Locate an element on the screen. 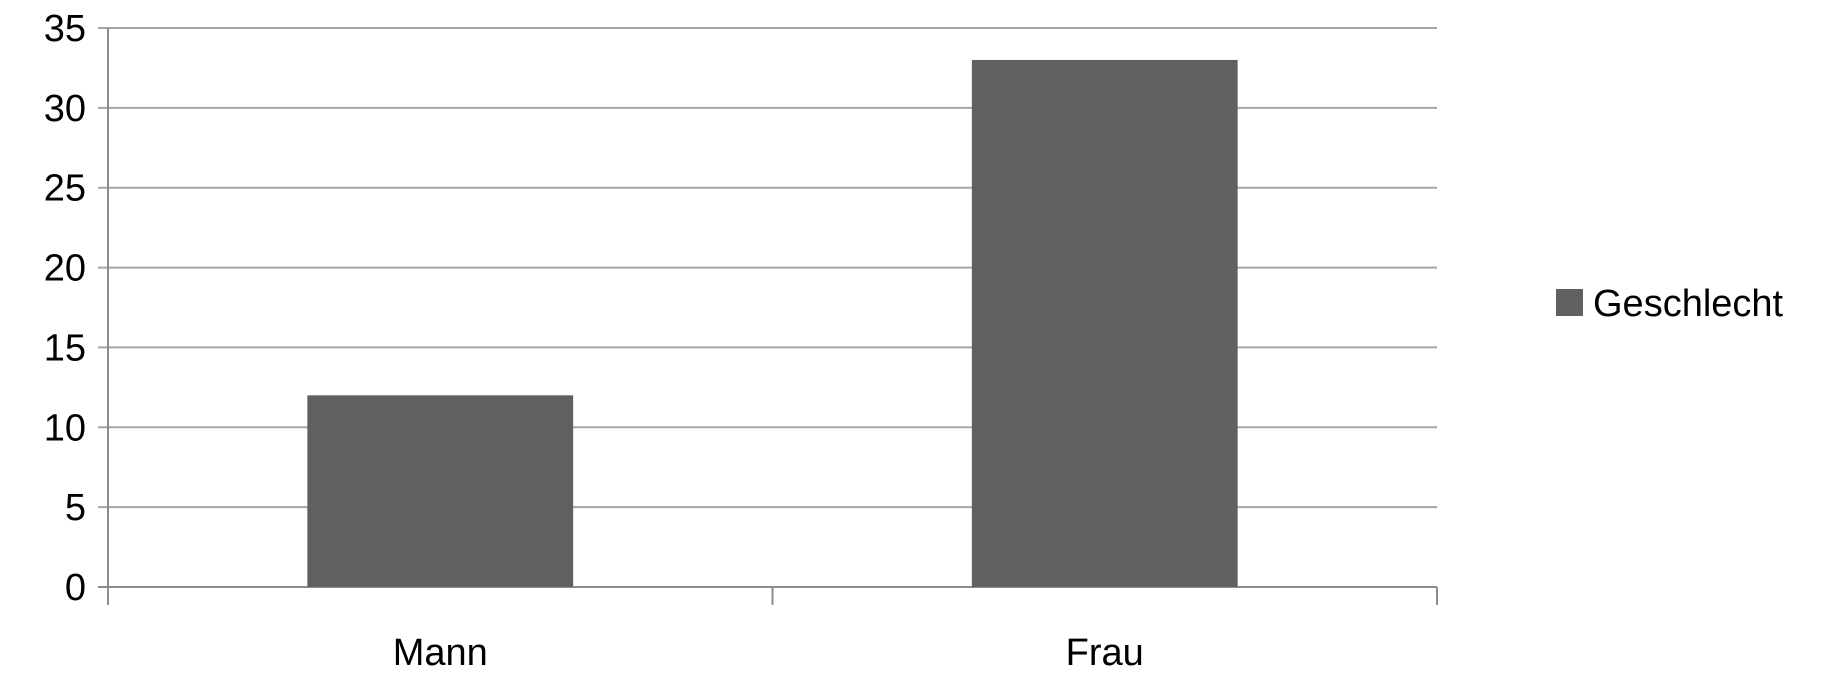 This screenshot has height=688, width=1827. bar-frau is located at coordinates (1104, 323).